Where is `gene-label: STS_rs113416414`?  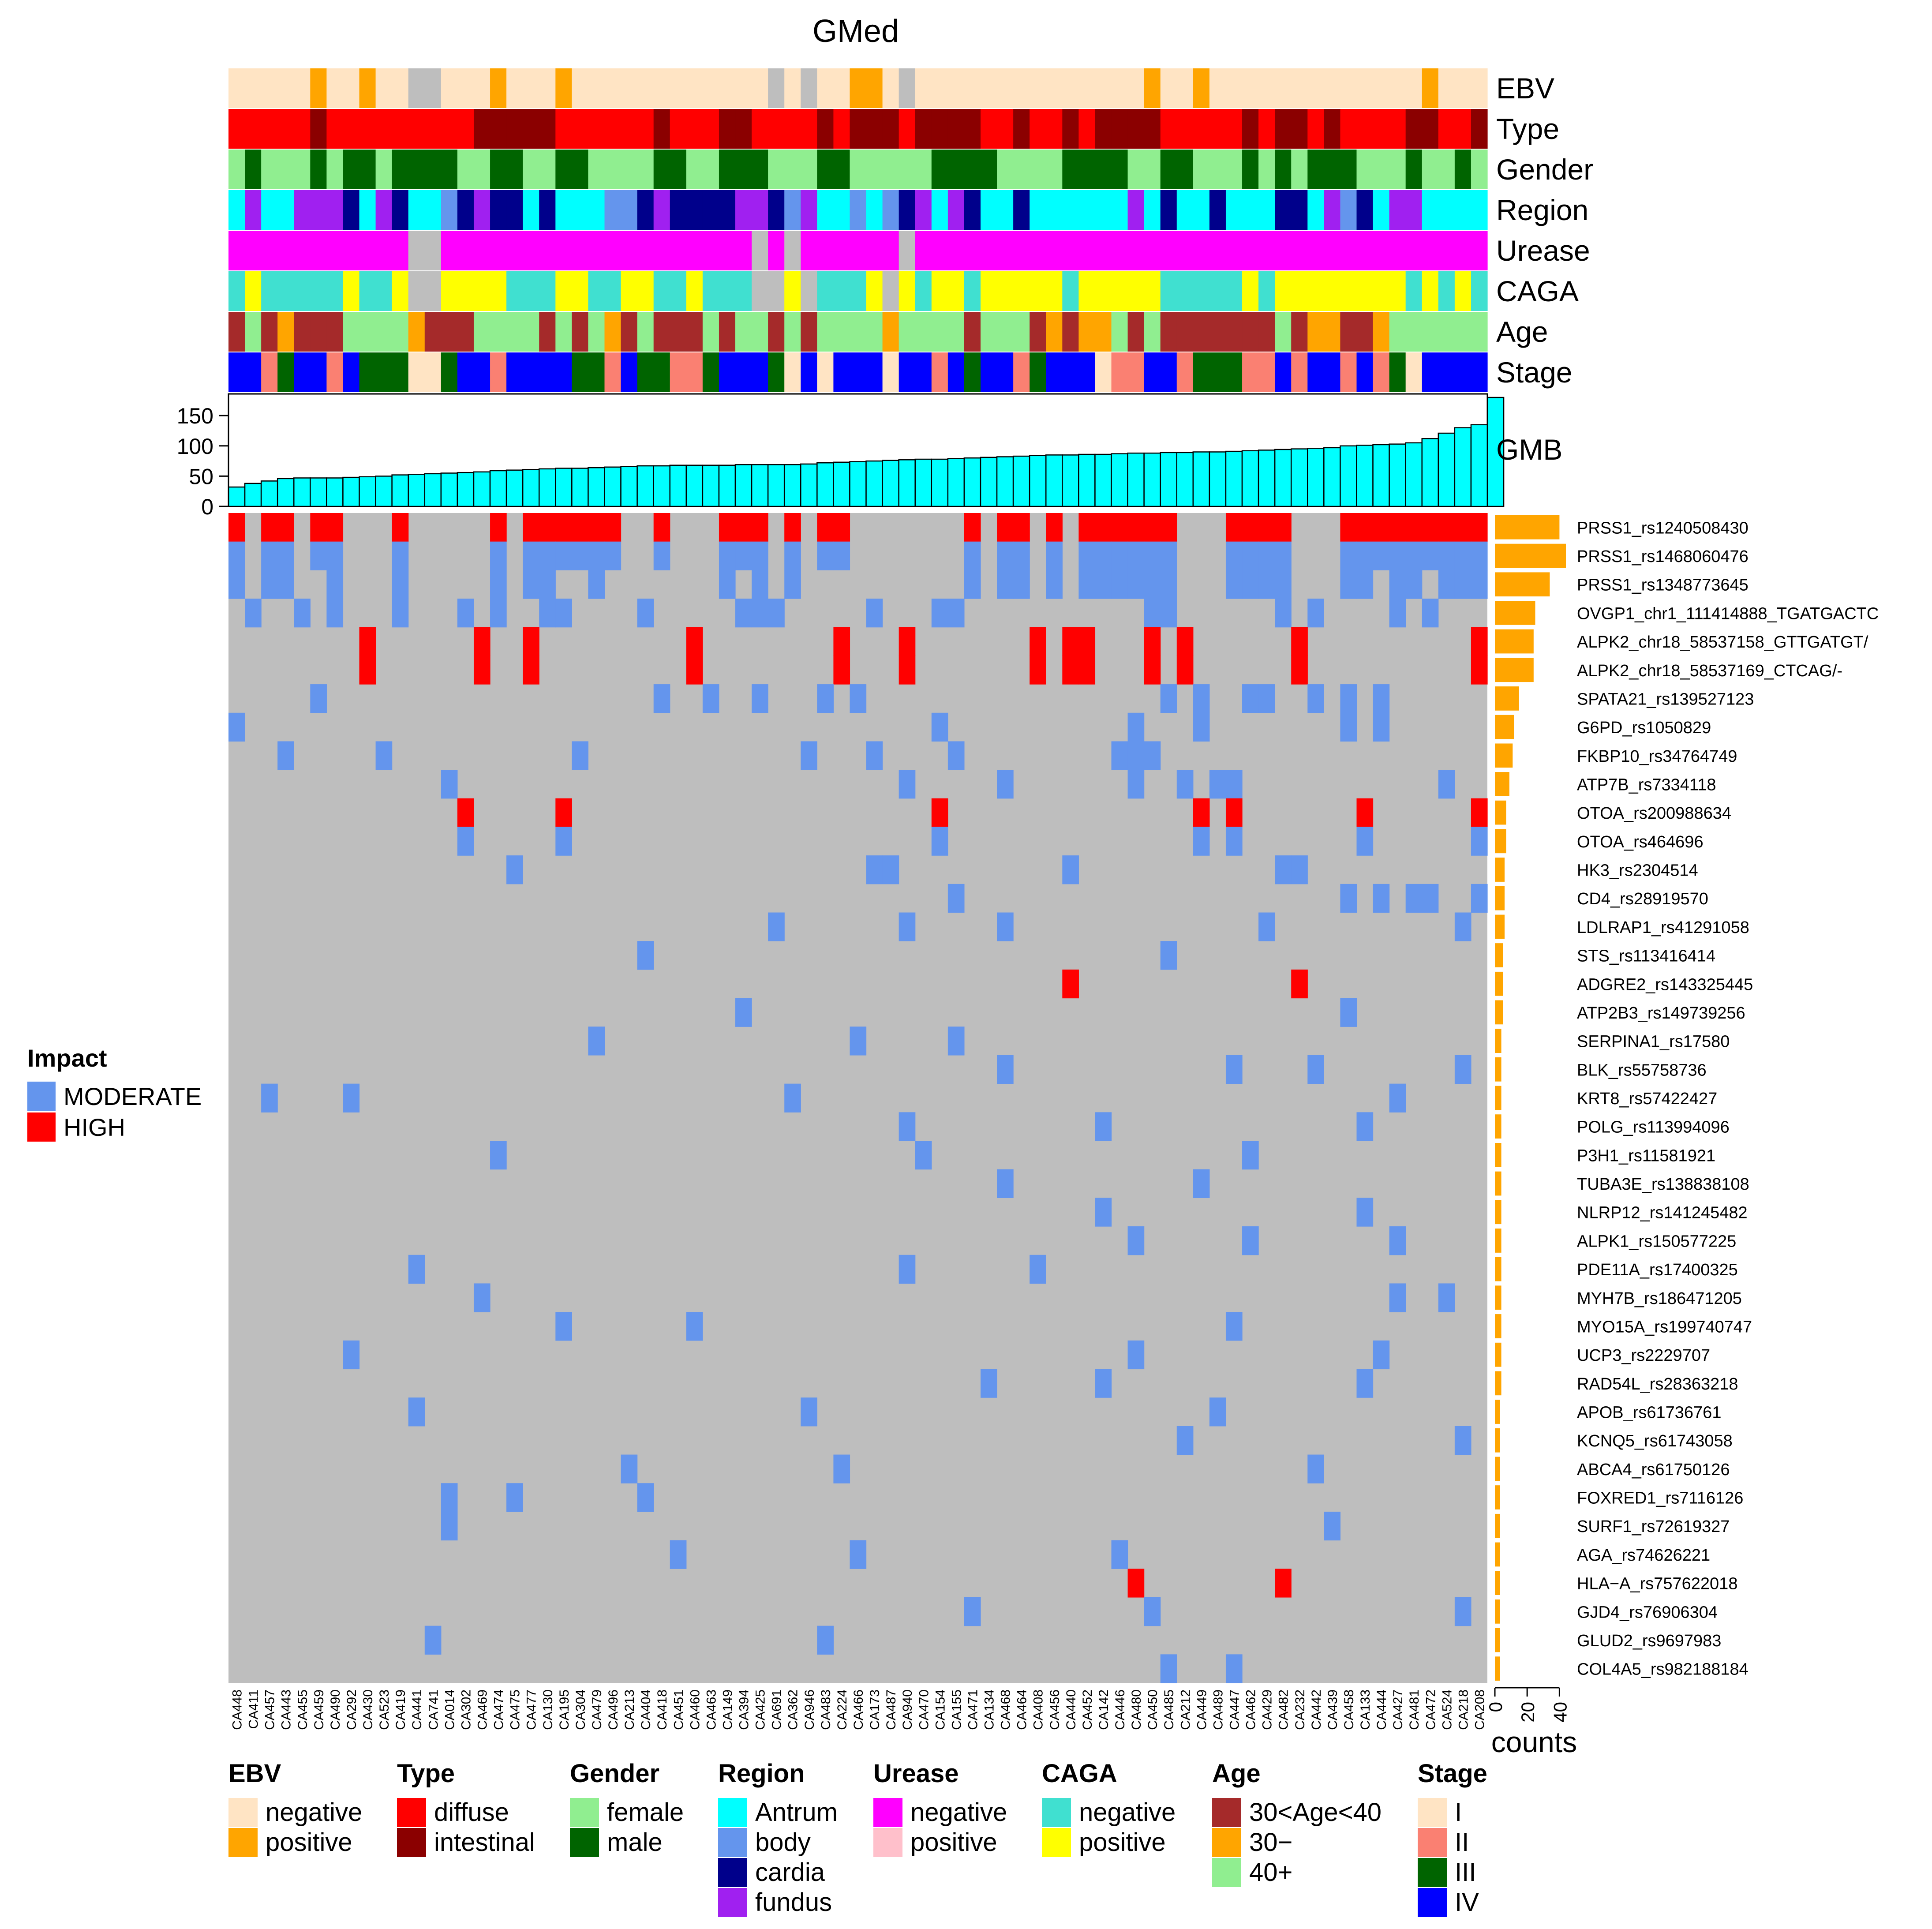 gene-label: STS_rs113416414 is located at coordinates (1646, 956).